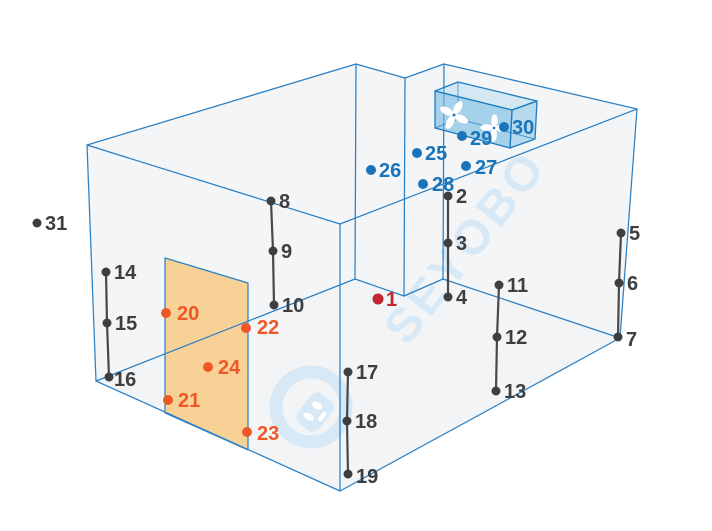 The image size is (712, 531). What do you see at coordinates (523, 128) in the screenshot?
I see `point-label-30: 30` at bounding box center [523, 128].